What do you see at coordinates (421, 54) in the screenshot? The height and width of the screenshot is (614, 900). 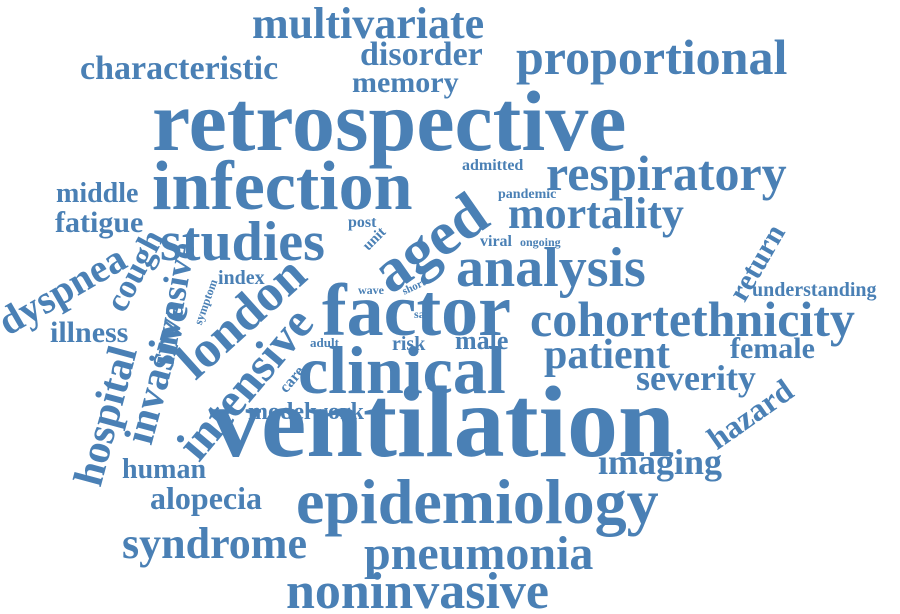 I see `word-disorder: disorder` at bounding box center [421, 54].